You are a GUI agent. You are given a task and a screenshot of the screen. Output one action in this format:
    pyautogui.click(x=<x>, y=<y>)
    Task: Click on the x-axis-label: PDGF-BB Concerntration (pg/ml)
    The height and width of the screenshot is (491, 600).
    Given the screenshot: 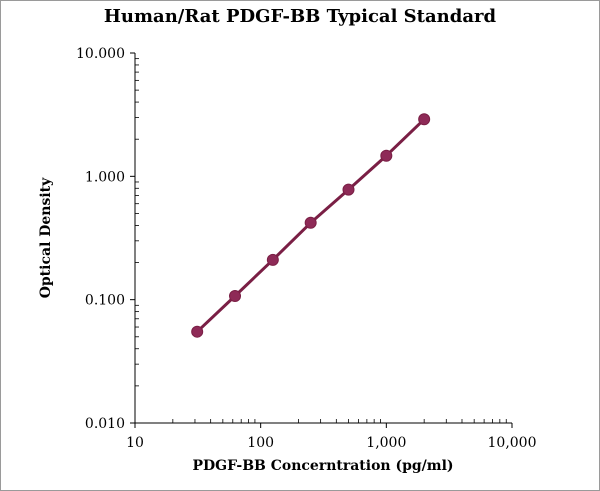 What is the action you would take?
    pyautogui.click(x=323, y=466)
    